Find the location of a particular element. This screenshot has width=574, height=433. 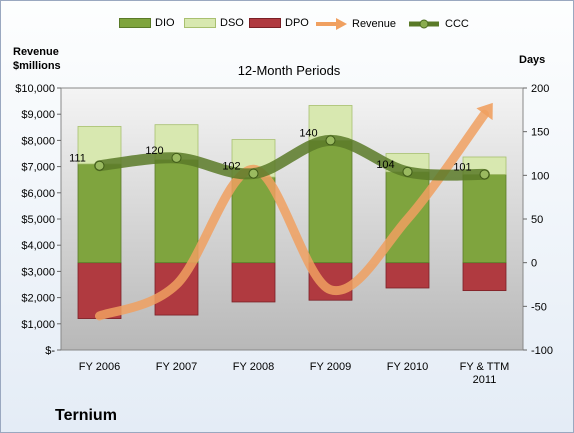

left-axis-tick-label: $- is located at coordinates (50, 351).